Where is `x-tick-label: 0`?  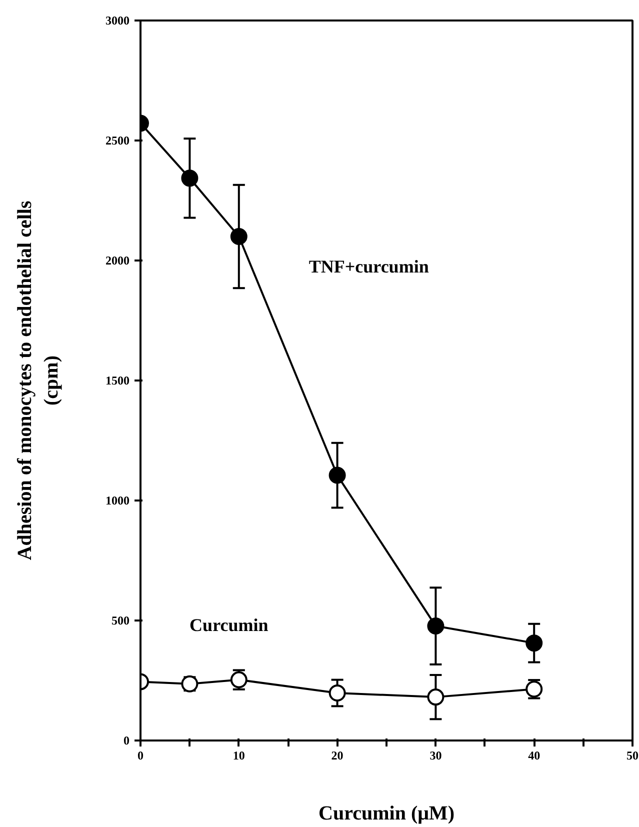
x-tick-label: 0 is located at coordinates (141, 755).